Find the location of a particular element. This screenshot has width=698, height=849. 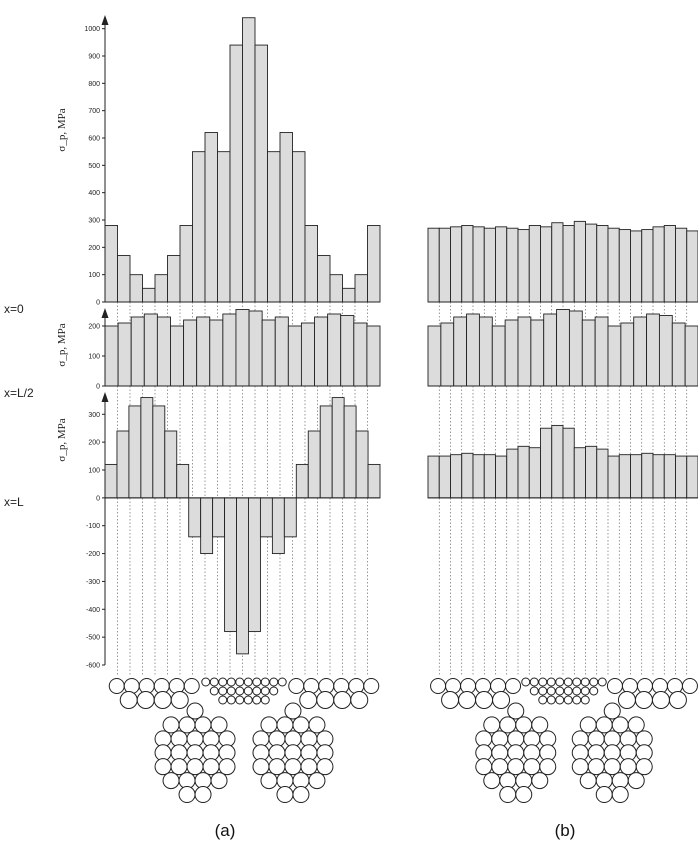

y-axis-label: σ_p, MPa is located at coordinates (62, 439).